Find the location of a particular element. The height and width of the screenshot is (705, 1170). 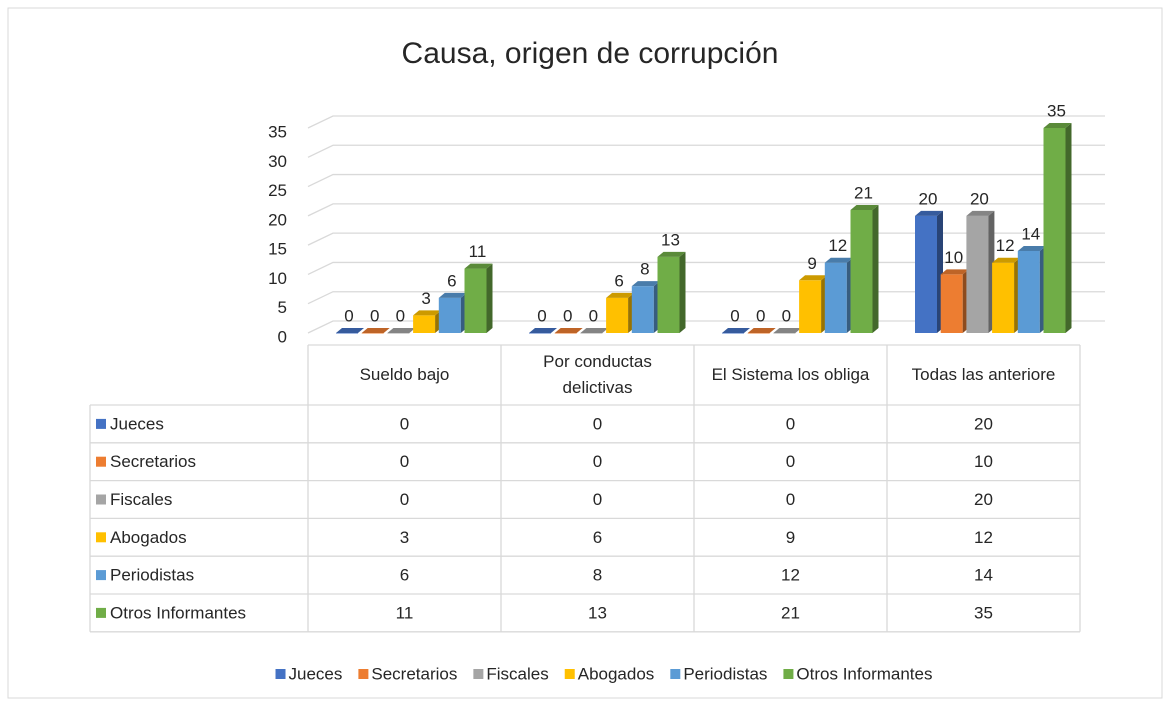

table-value: 35 is located at coordinates (983, 612).